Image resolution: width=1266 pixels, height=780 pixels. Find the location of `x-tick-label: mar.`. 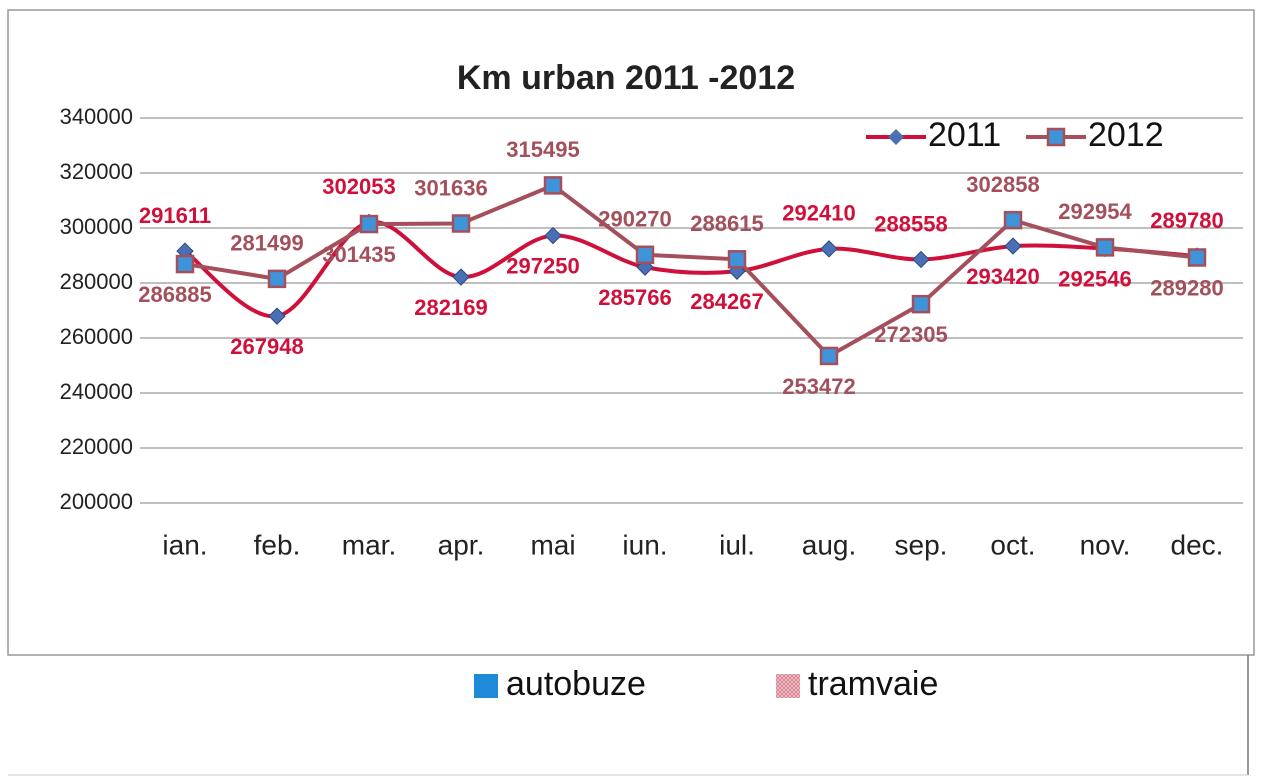

x-tick-label: mar. is located at coordinates (369, 544).